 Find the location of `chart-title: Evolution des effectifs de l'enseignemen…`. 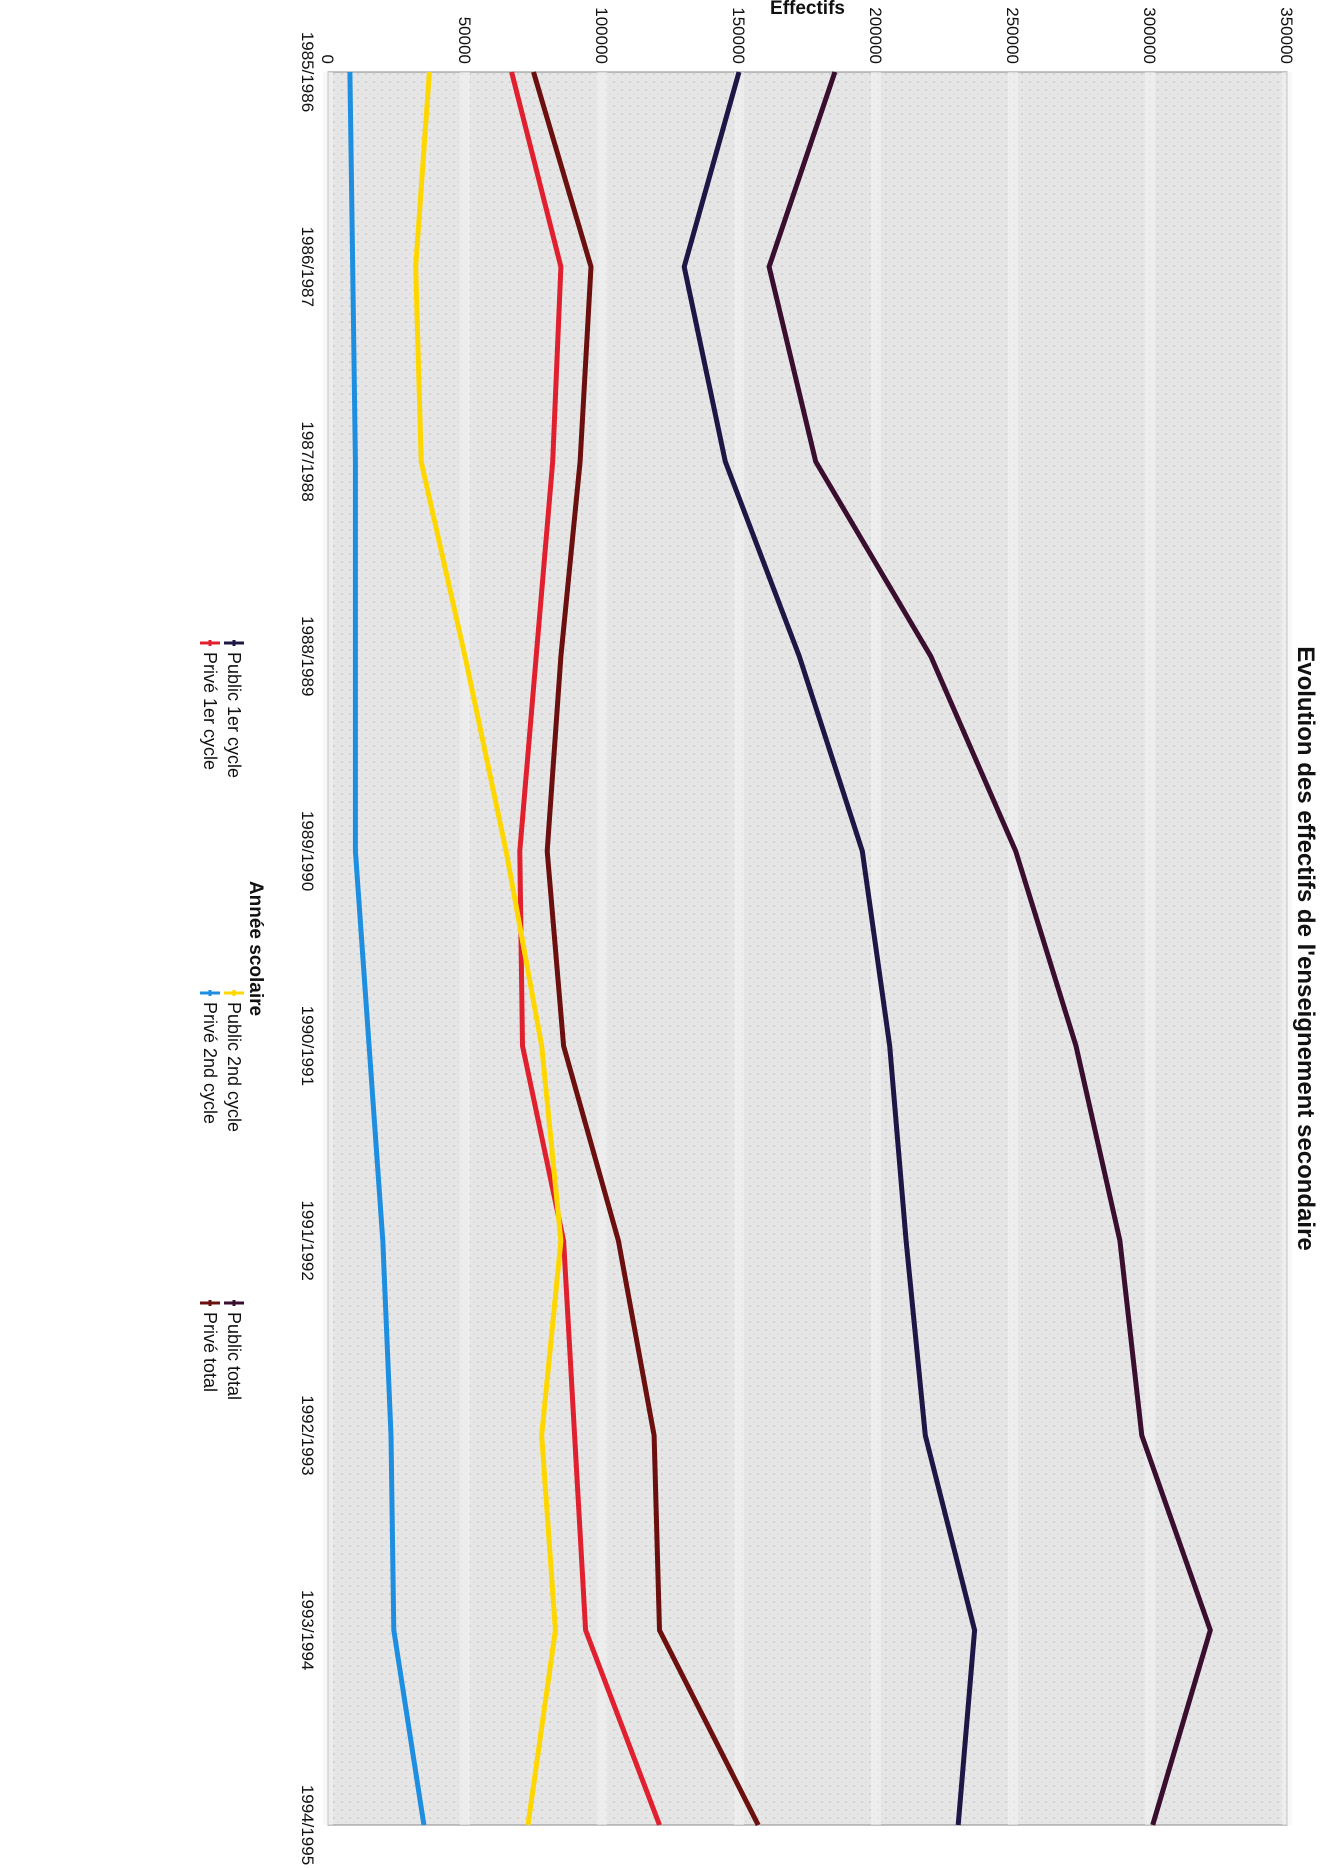

chart-title: Evolution des effectifs de l'enseignemen… is located at coordinates (1305, 948).